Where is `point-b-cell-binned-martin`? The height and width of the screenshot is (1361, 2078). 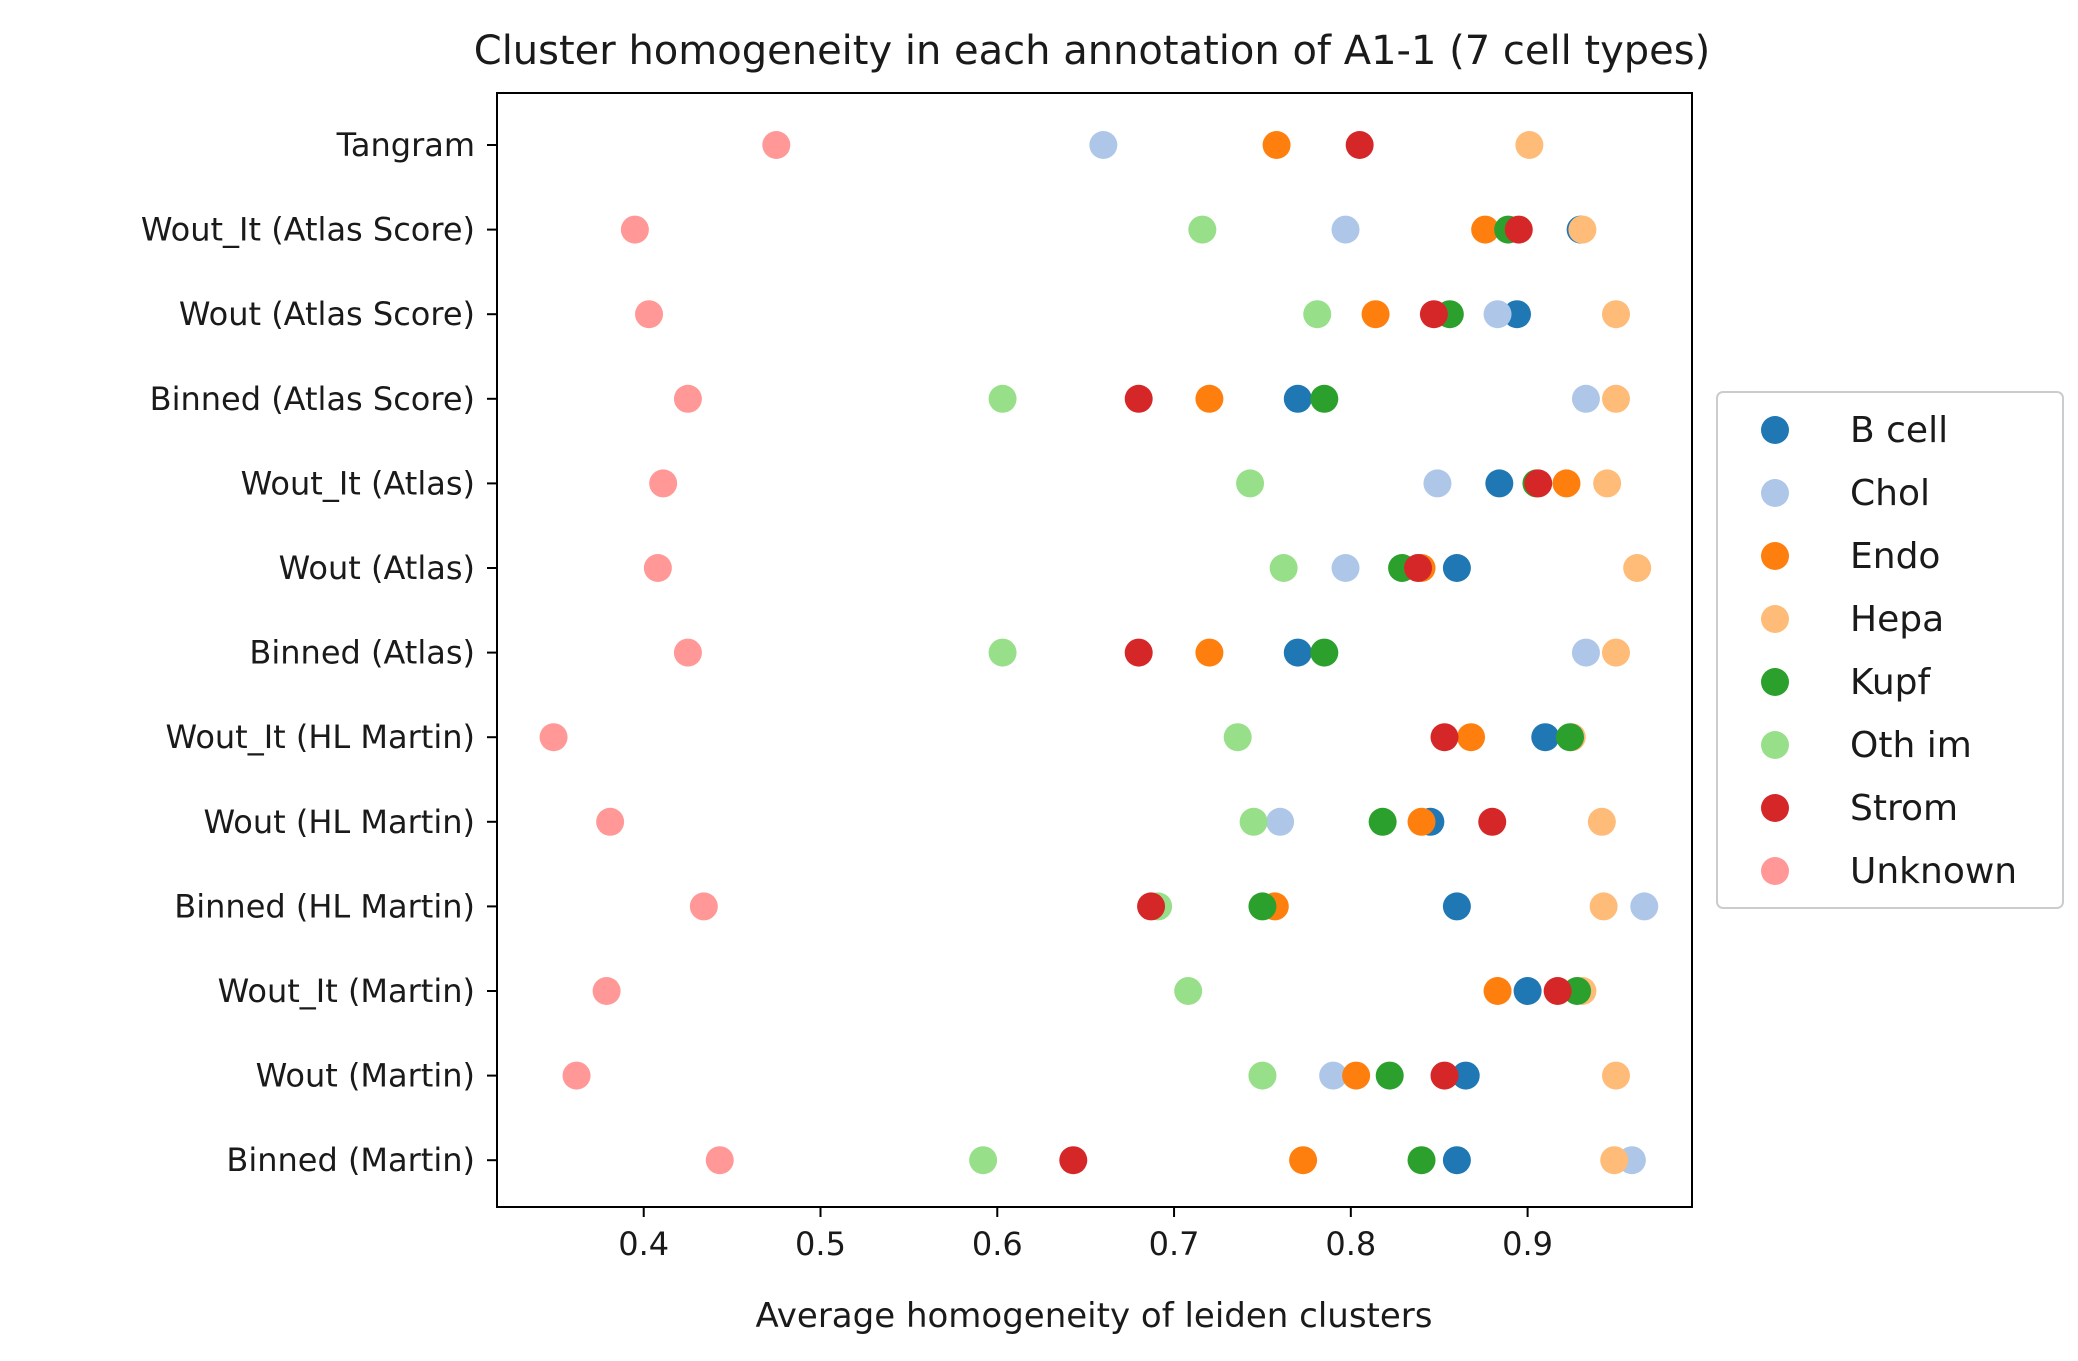 point-b-cell-binned-martin is located at coordinates (1456, 1160).